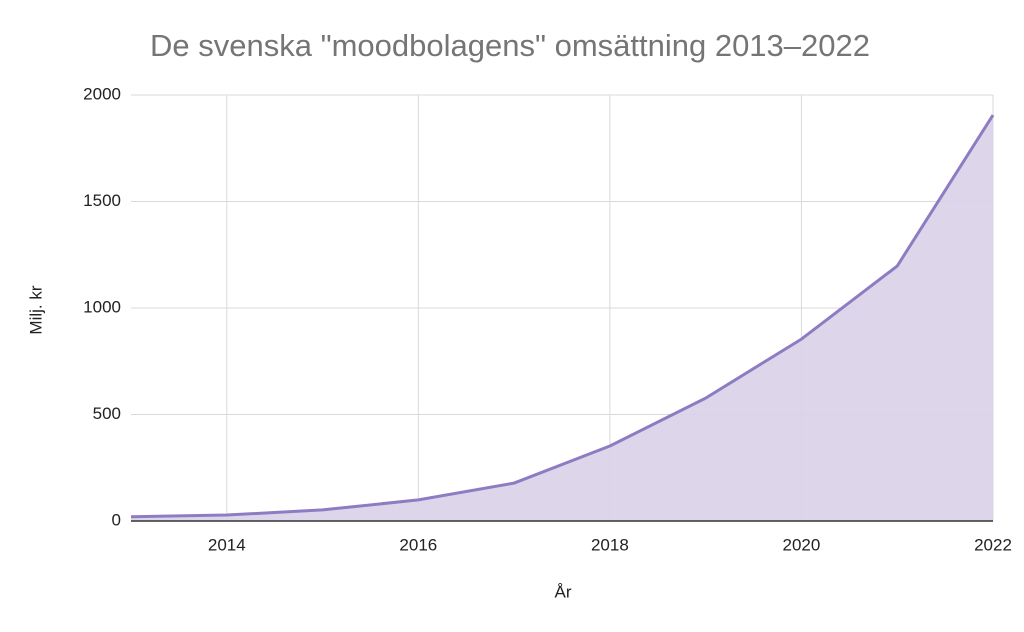 The width and height of the screenshot is (1024, 632). What do you see at coordinates (610, 544) in the screenshot?
I see `x-tick-label: 2018` at bounding box center [610, 544].